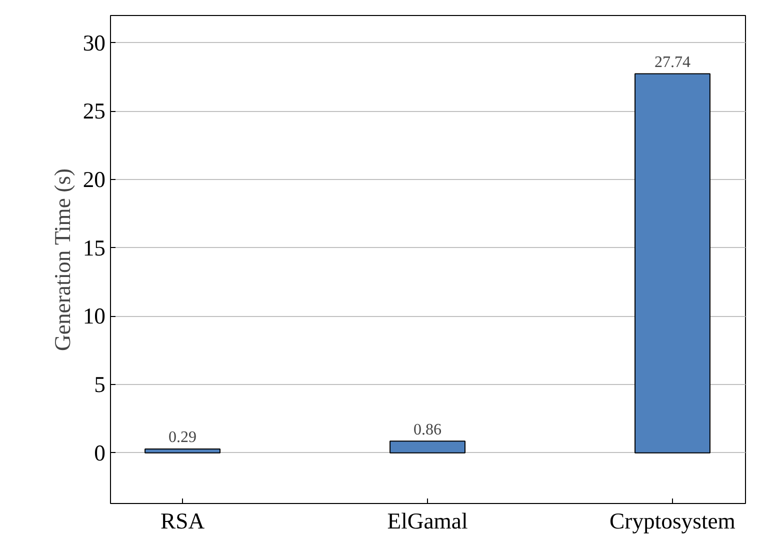  Describe the element at coordinates (673, 521) in the screenshot. I see `x-tick-label: Cryptosystem` at that location.